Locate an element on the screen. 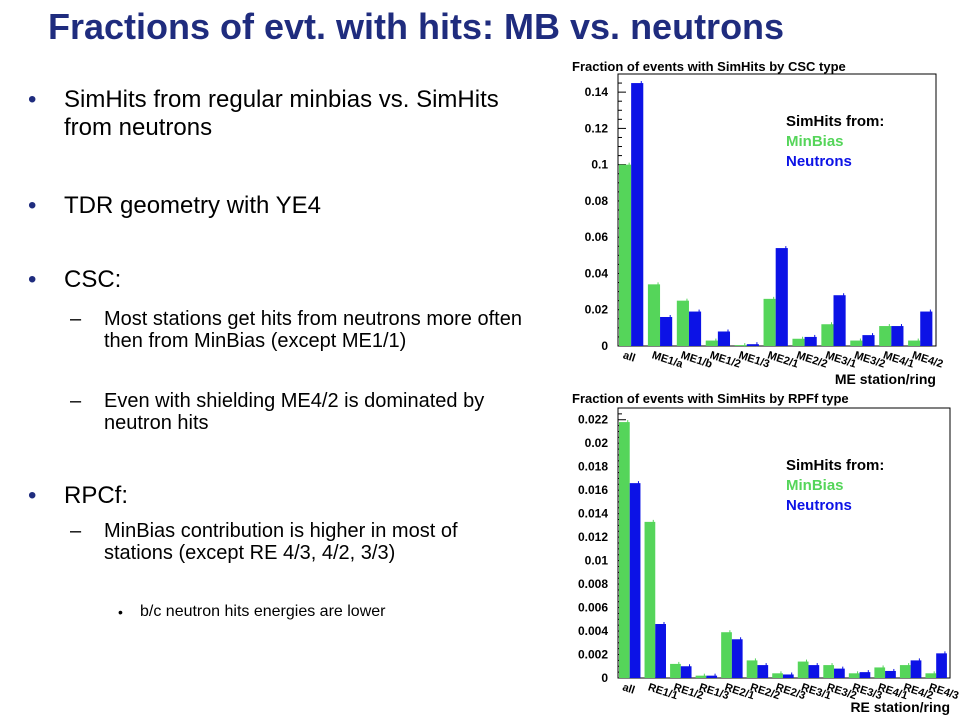  rpc-legend: SimHits from: MinBias Neutrons is located at coordinates (835, 486).